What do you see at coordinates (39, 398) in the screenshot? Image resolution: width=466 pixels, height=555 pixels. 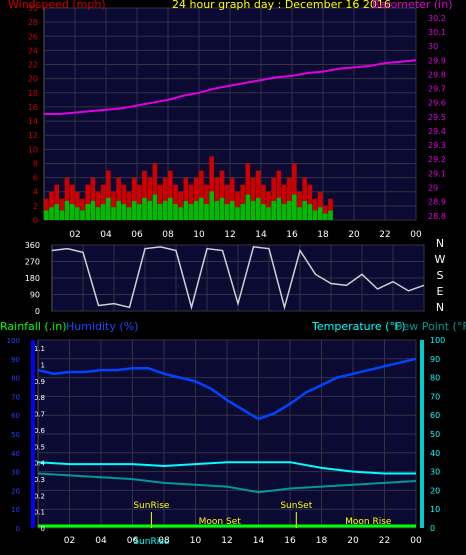 I see `rainfall-tick: 0.8` at bounding box center [39, 398].